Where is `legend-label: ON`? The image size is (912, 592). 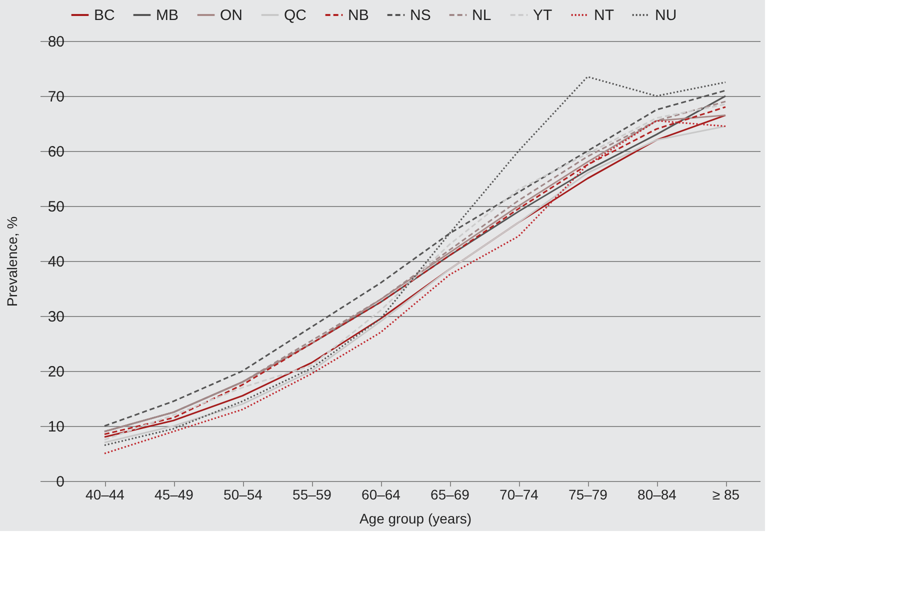 legend-label: ON is located at coordinates (231, 15).